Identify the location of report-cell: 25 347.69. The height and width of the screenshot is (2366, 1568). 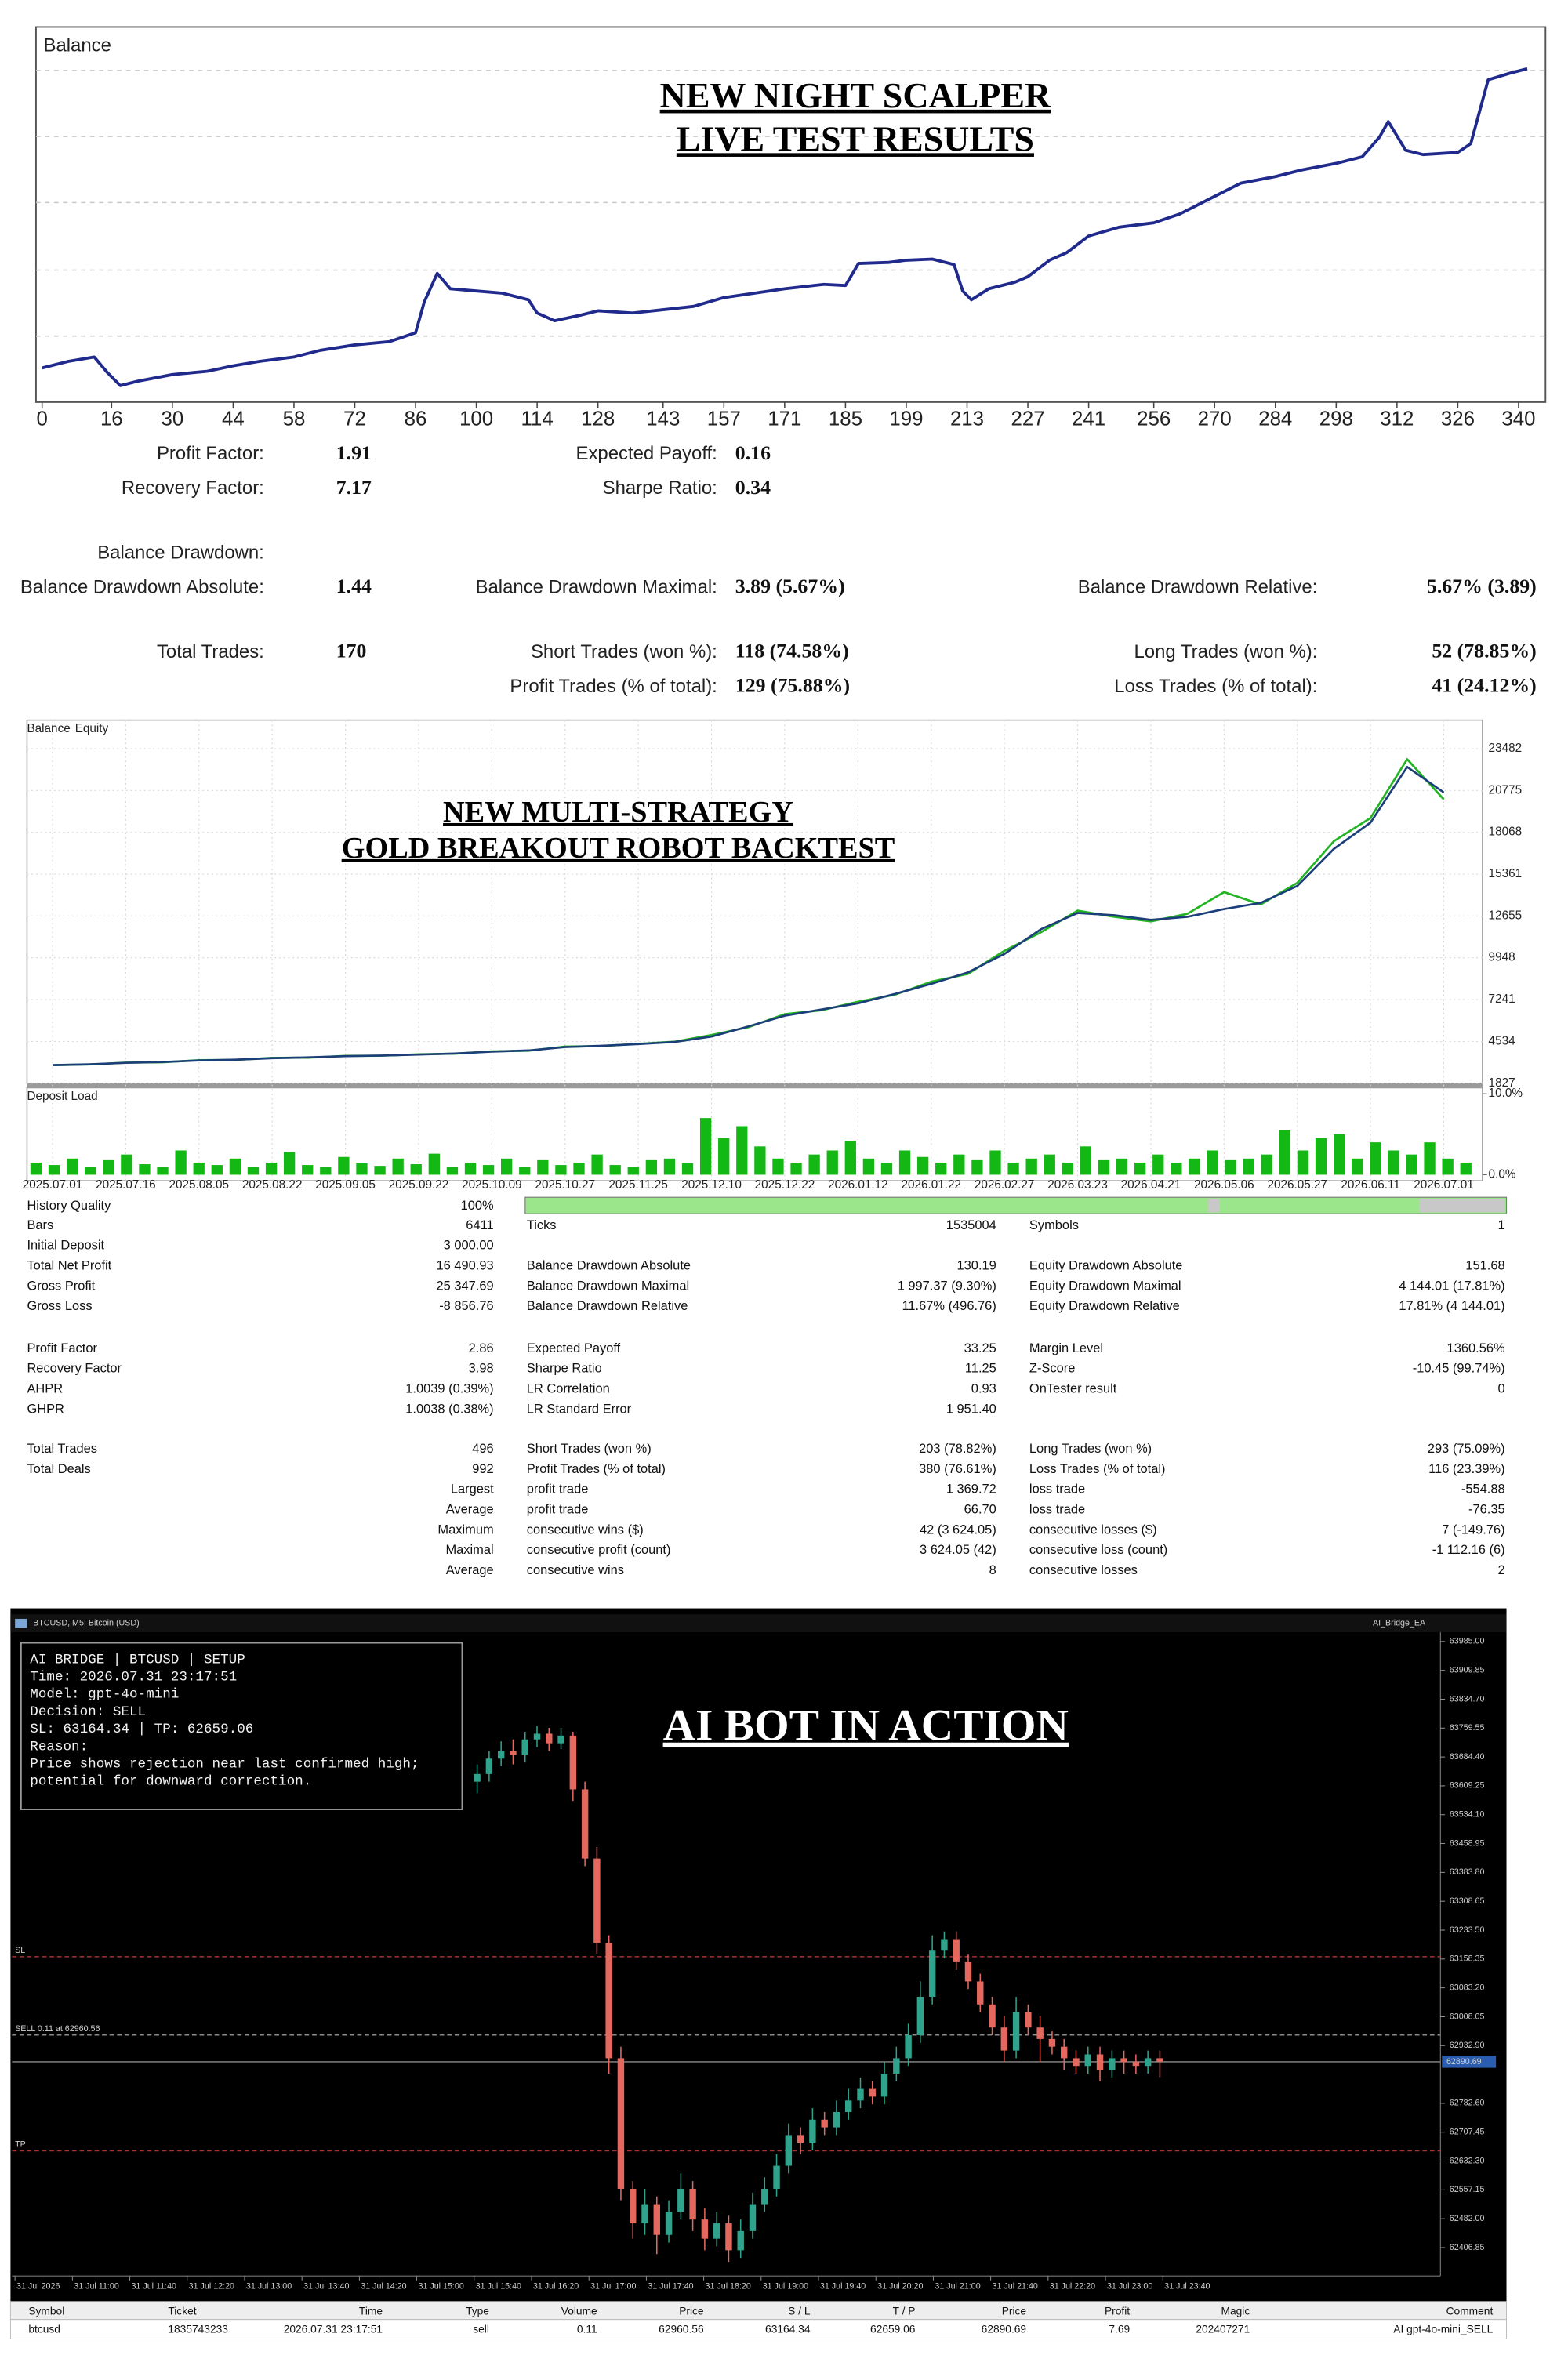
(465, 1286).